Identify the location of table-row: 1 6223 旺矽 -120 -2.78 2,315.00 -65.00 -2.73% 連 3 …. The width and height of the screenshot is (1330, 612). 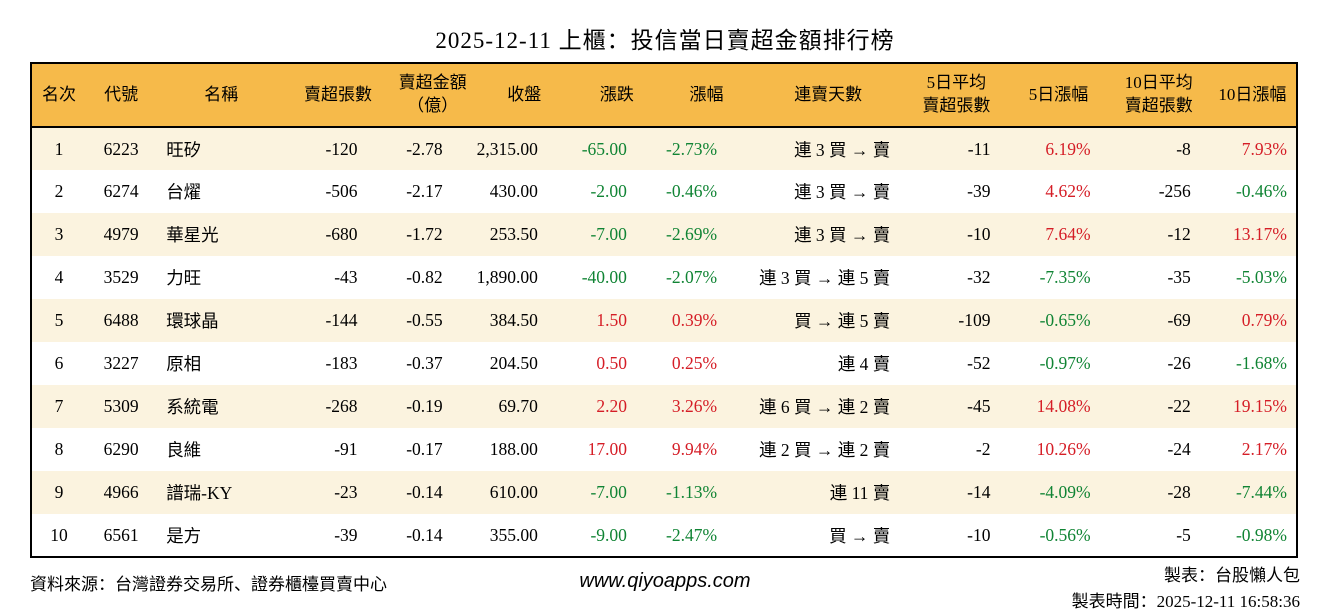
(664, 148).